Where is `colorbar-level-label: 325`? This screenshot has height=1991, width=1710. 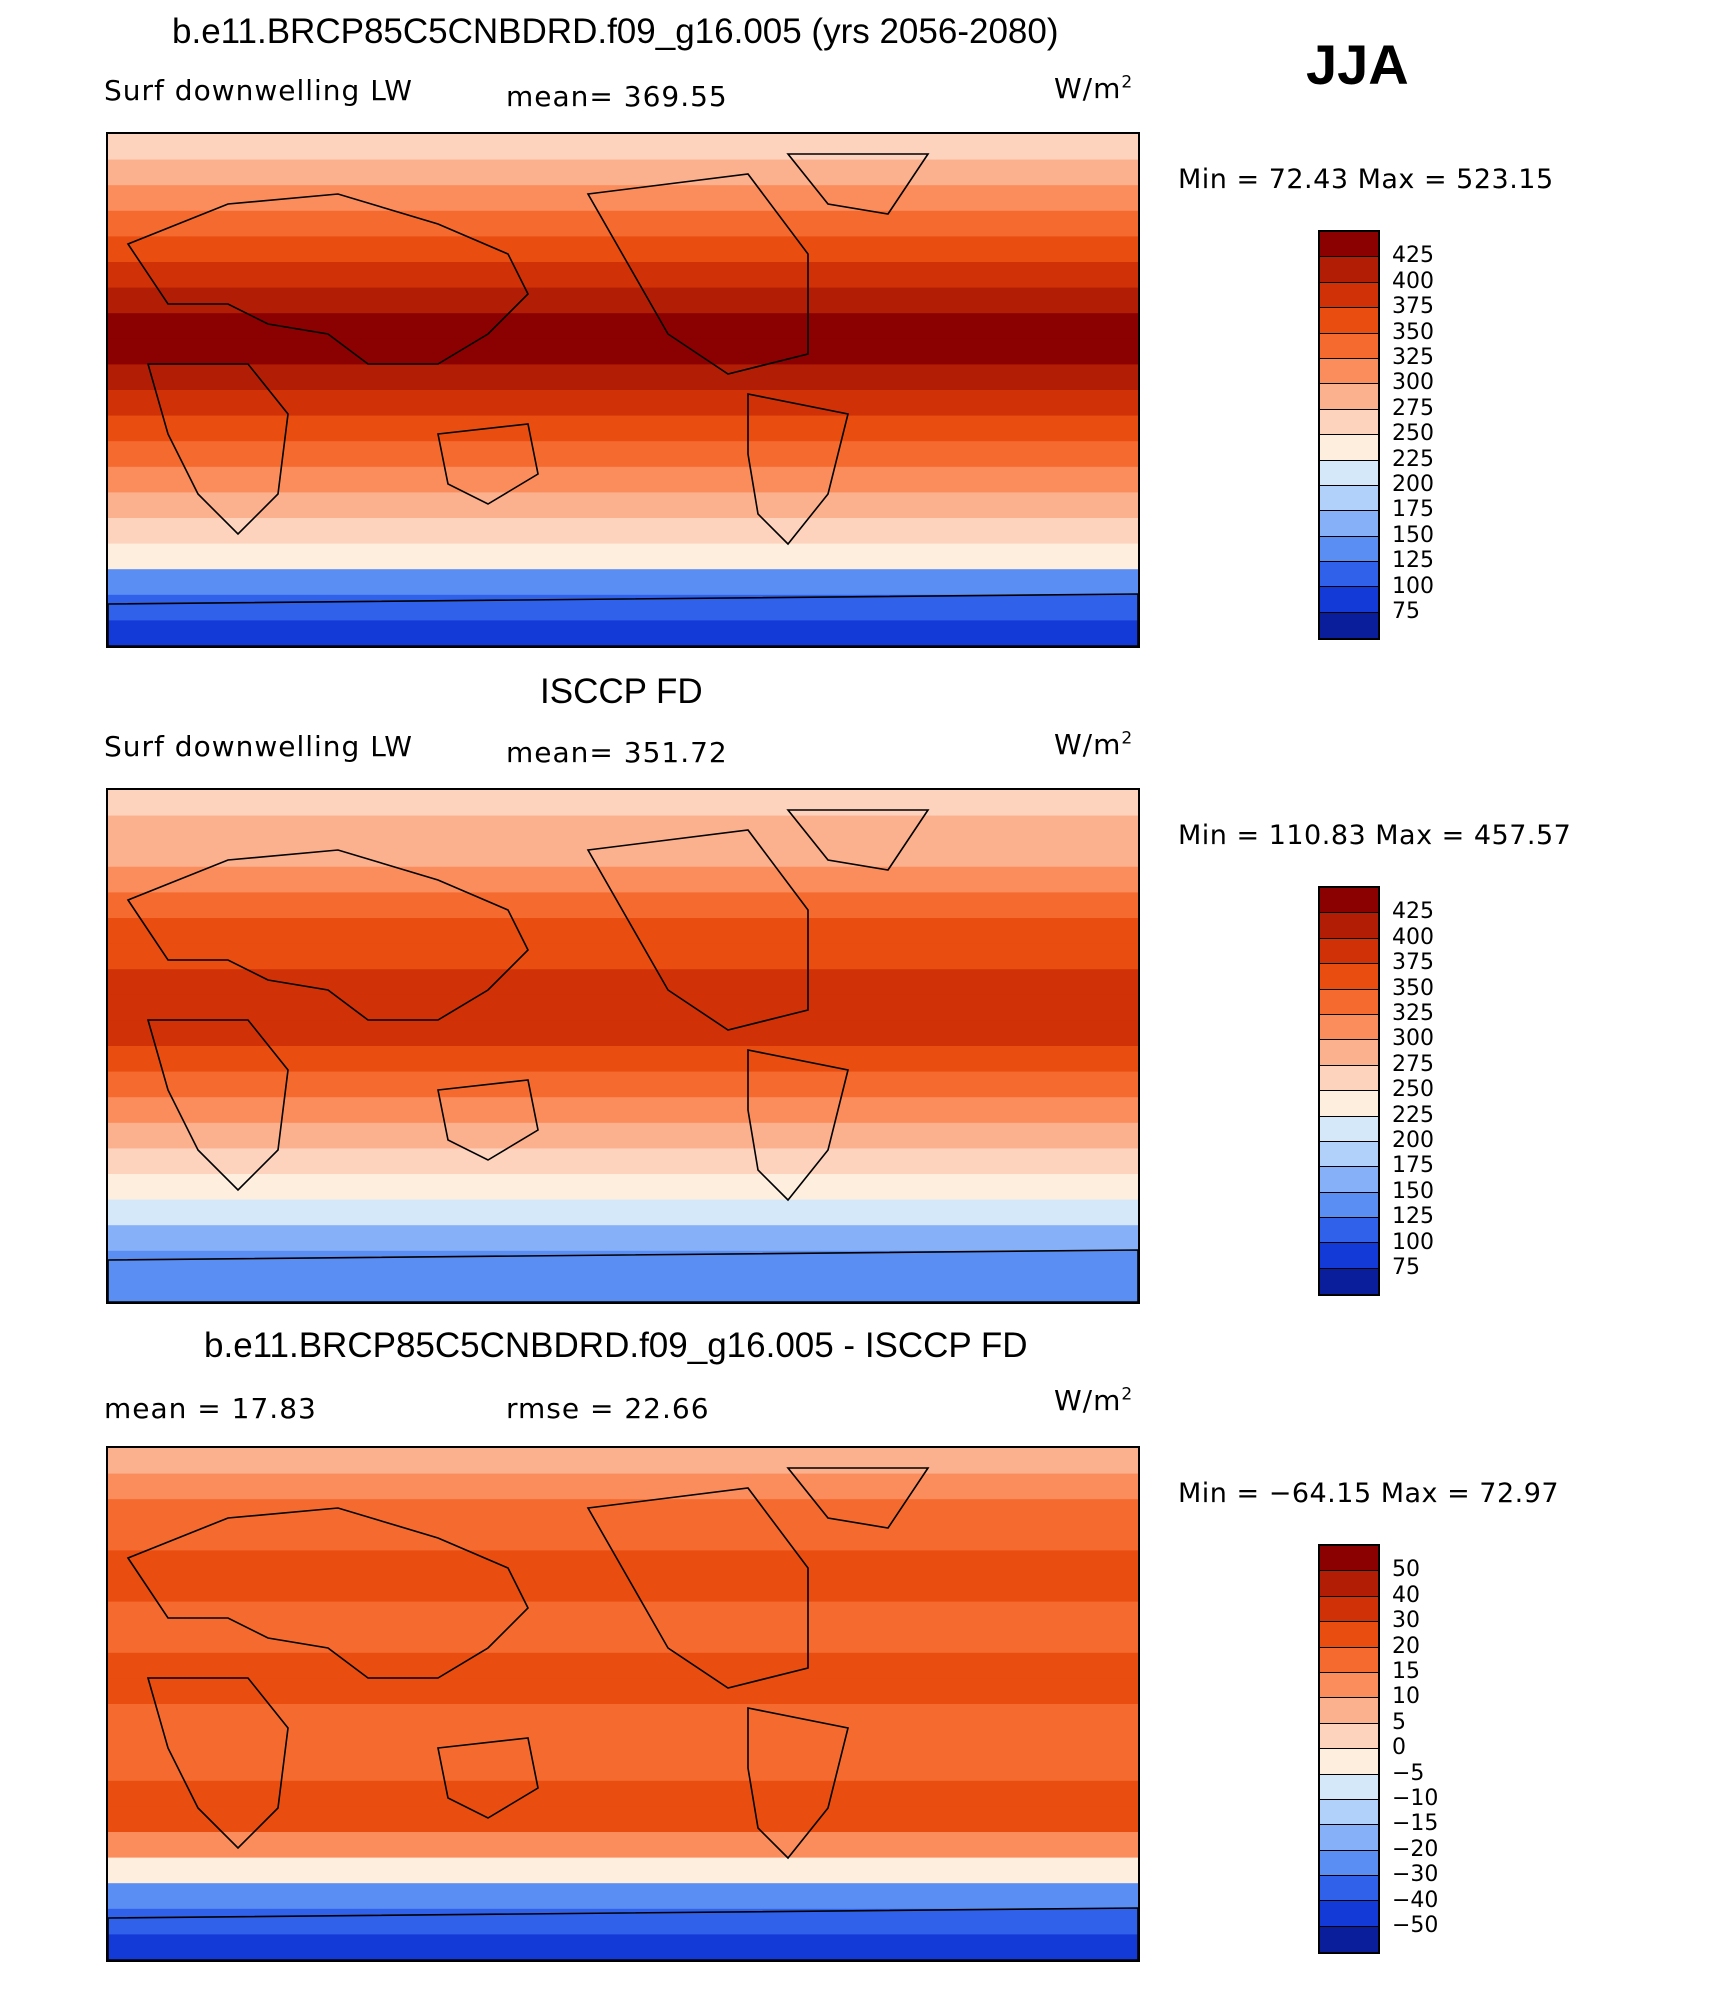 colorbar-level-label: 325 is located at coordinates (1413, 357).